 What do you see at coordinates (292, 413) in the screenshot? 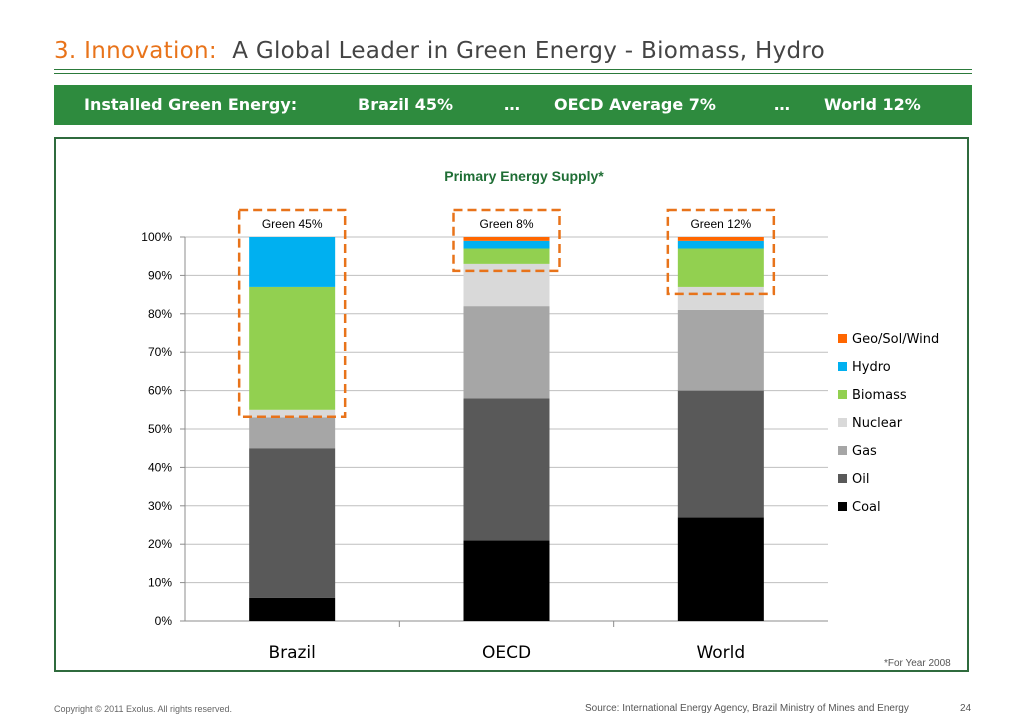
I see `bar-brazil-nuclear` at bounding box center [292, 413].